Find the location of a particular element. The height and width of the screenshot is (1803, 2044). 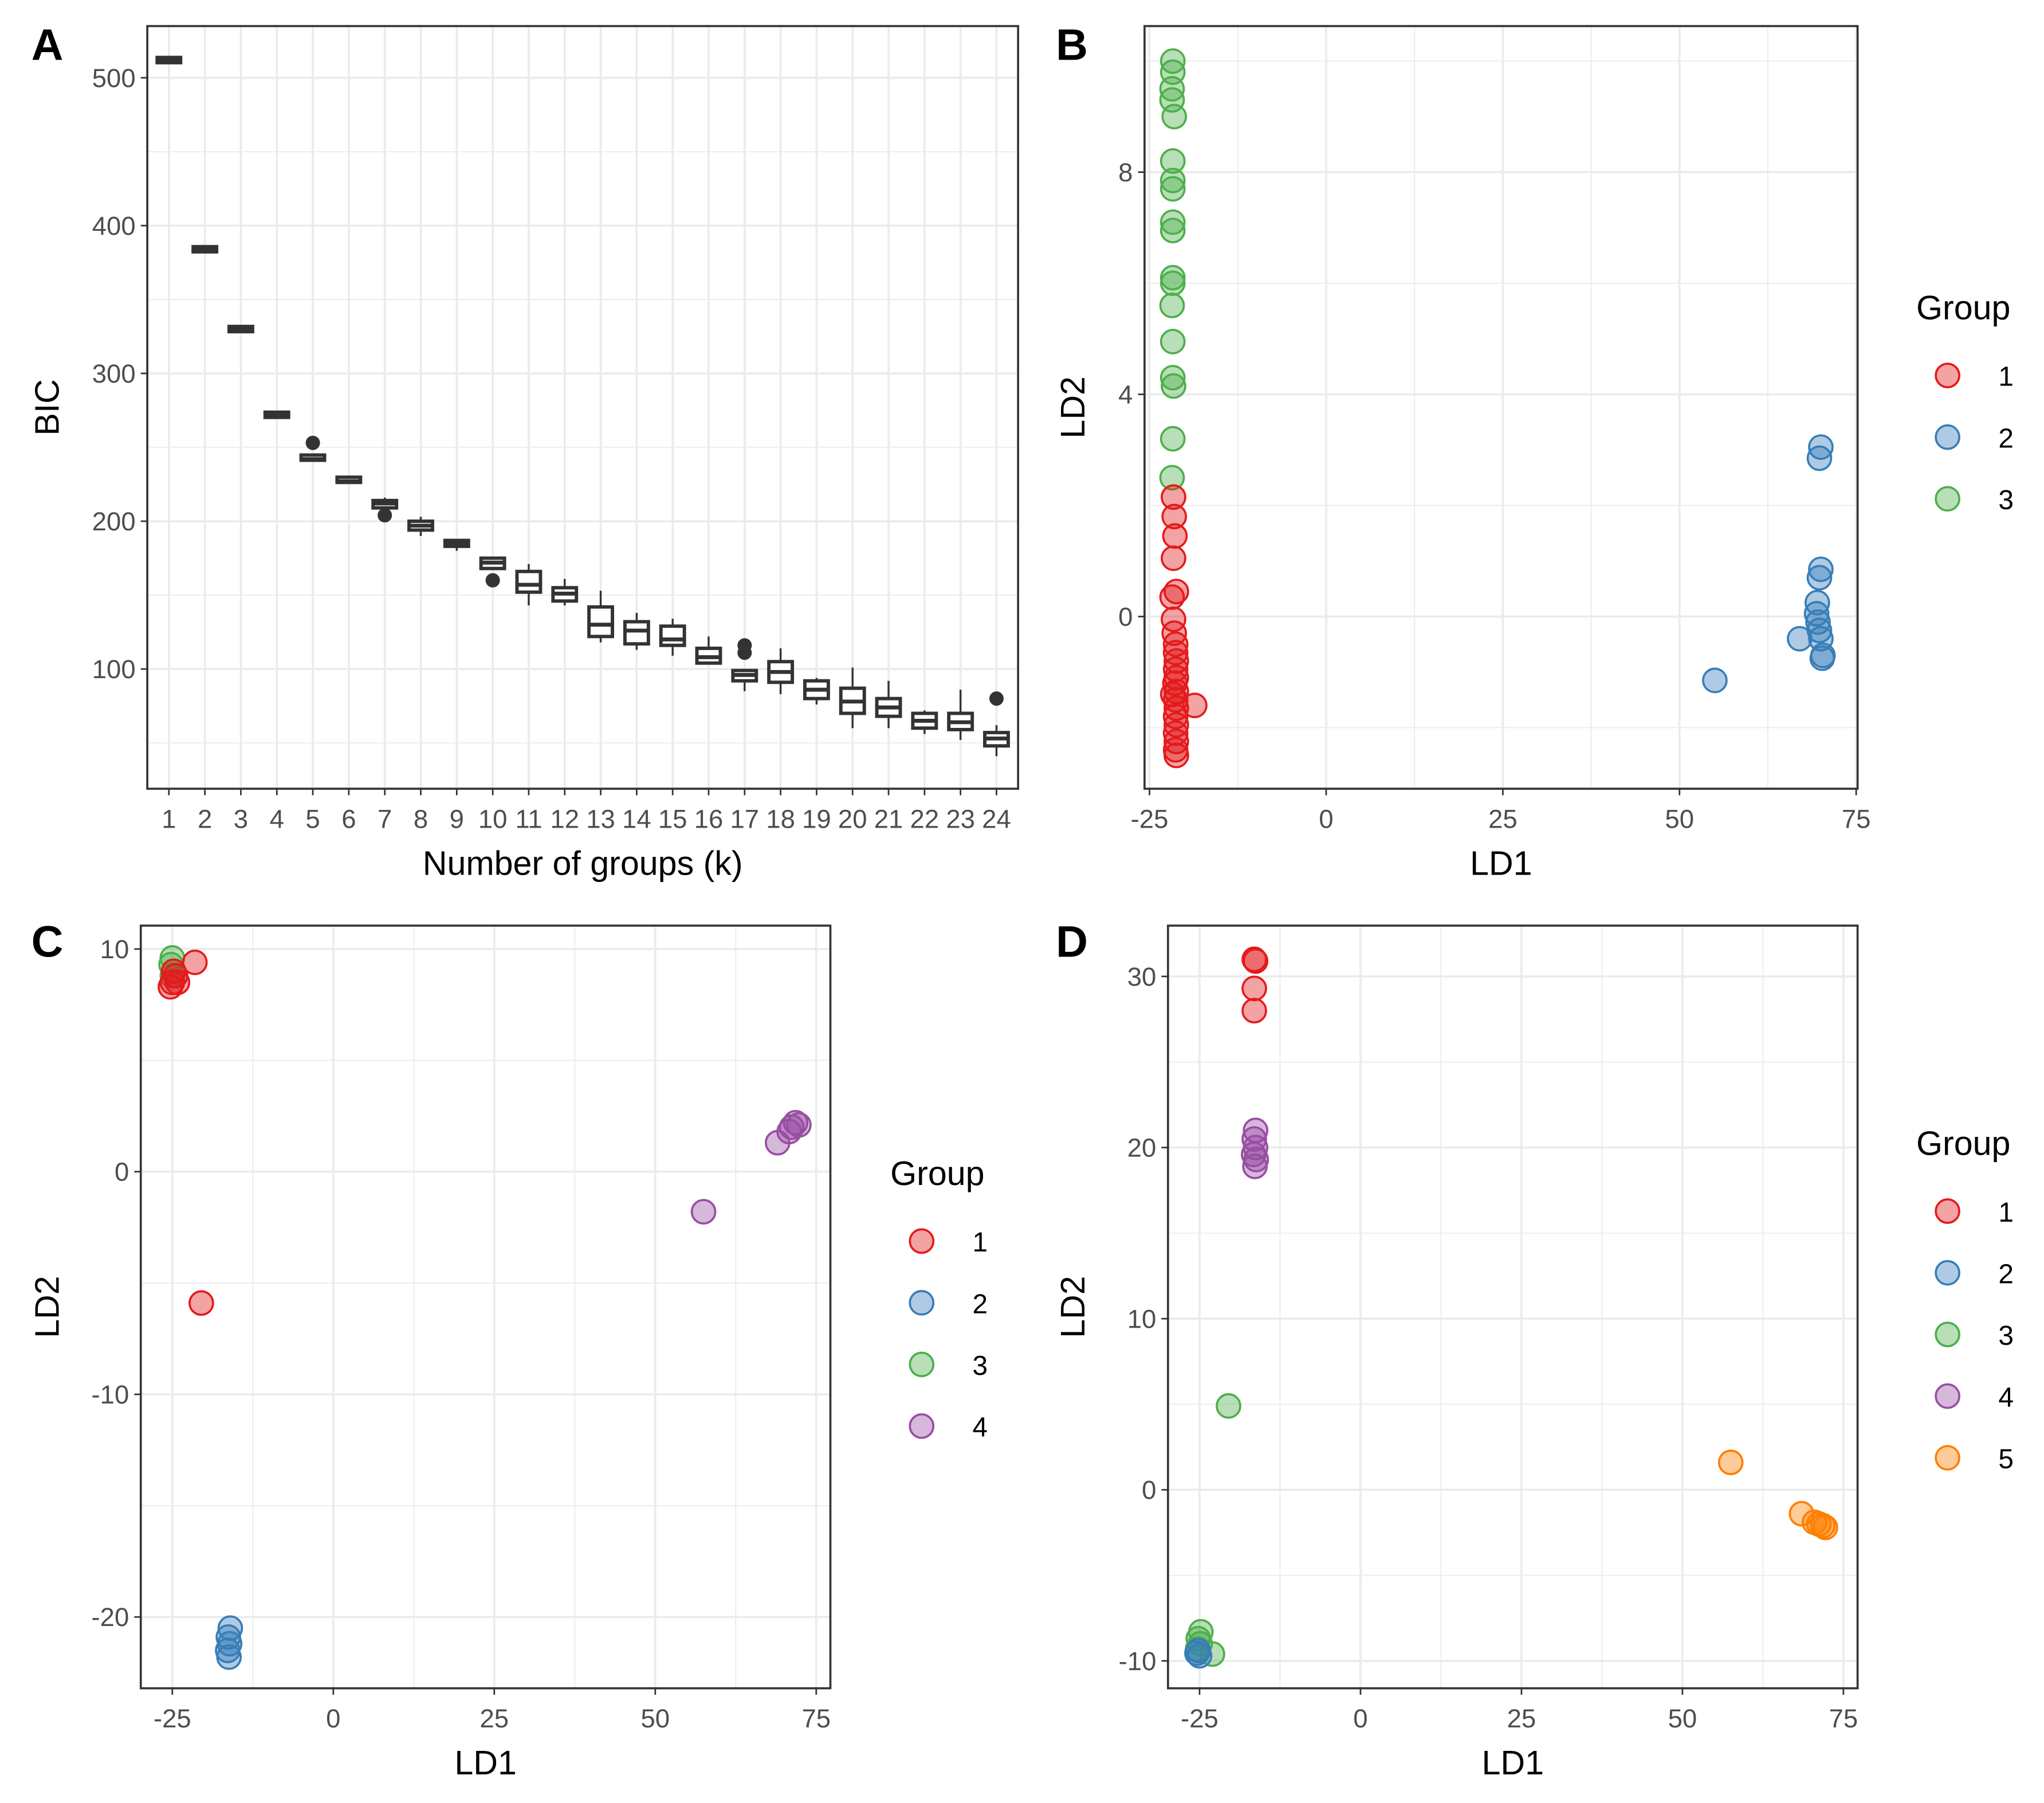

box-k7 is located at coordinates (385, 510).